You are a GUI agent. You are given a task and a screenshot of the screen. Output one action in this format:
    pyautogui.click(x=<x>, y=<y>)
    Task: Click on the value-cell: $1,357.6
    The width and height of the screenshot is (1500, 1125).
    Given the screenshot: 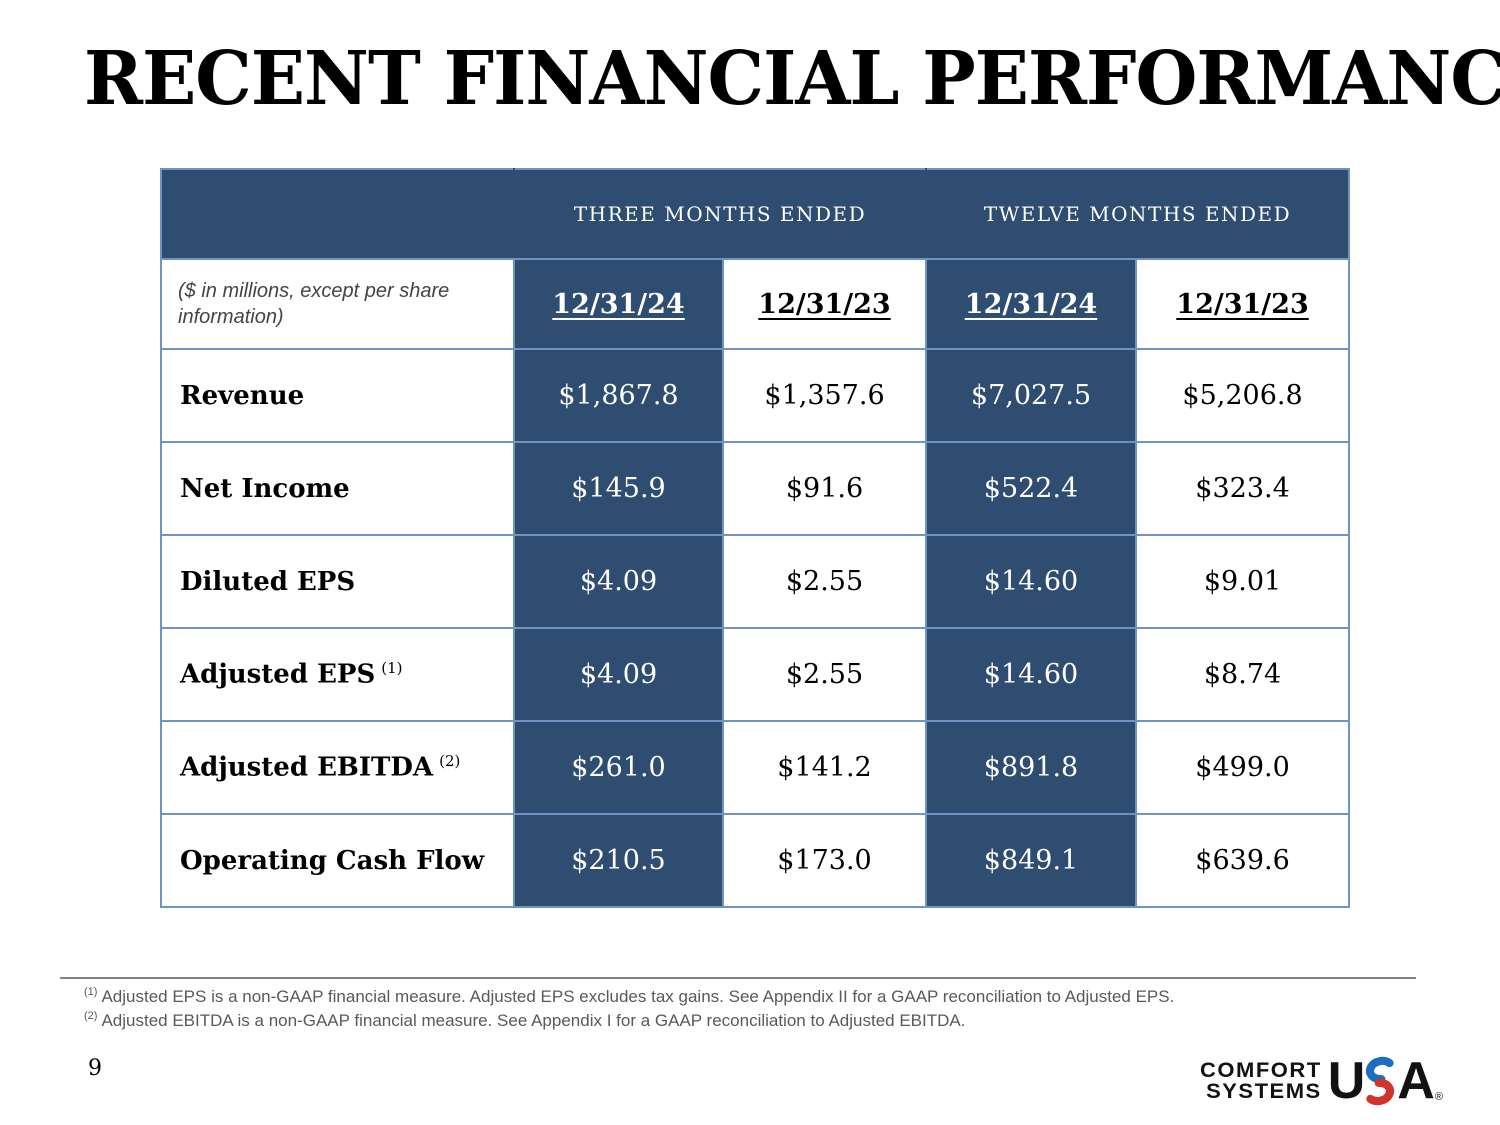 What is the action you would take?
    pyautogui.click(x=824, y=395)
    